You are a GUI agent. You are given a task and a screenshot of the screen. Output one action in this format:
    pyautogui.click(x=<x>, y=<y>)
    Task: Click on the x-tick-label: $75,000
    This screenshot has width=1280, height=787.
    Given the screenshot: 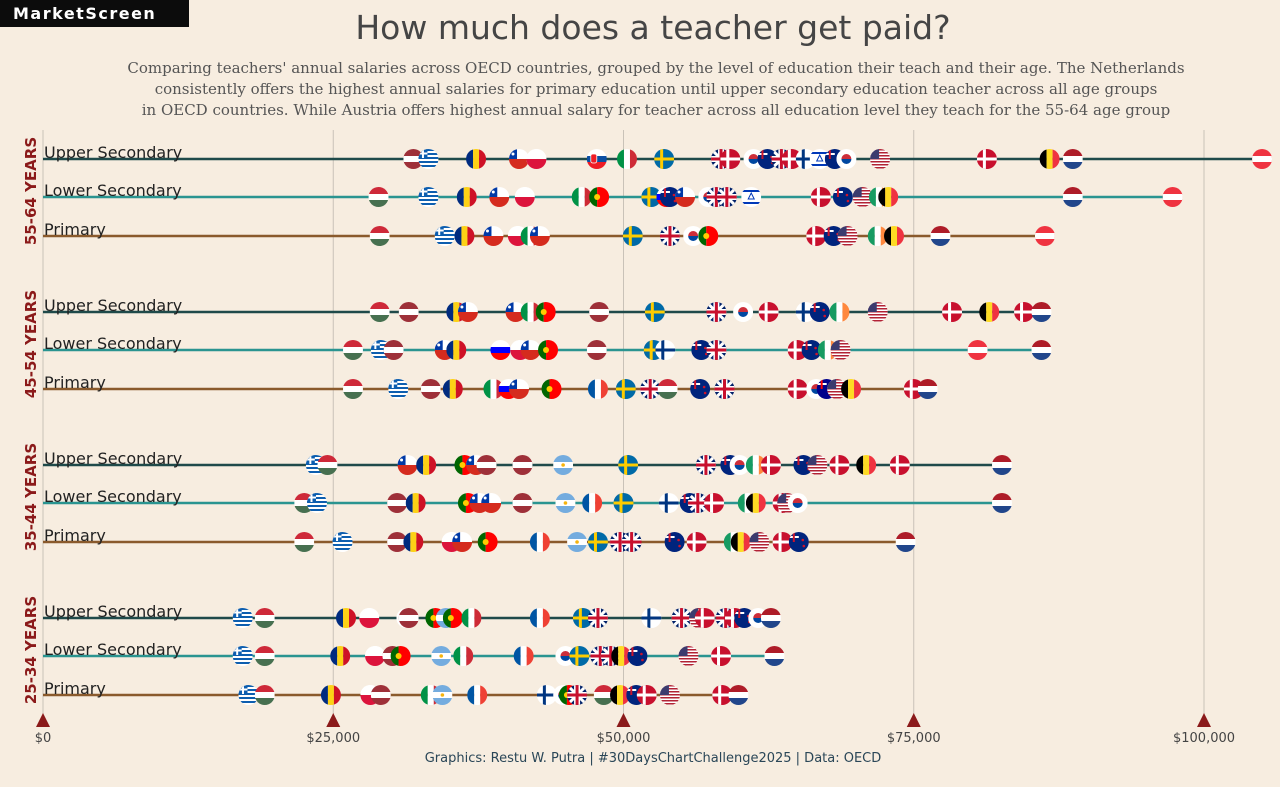 What is the action you would take?
    pyautogui.click(x=914, y=738)
    